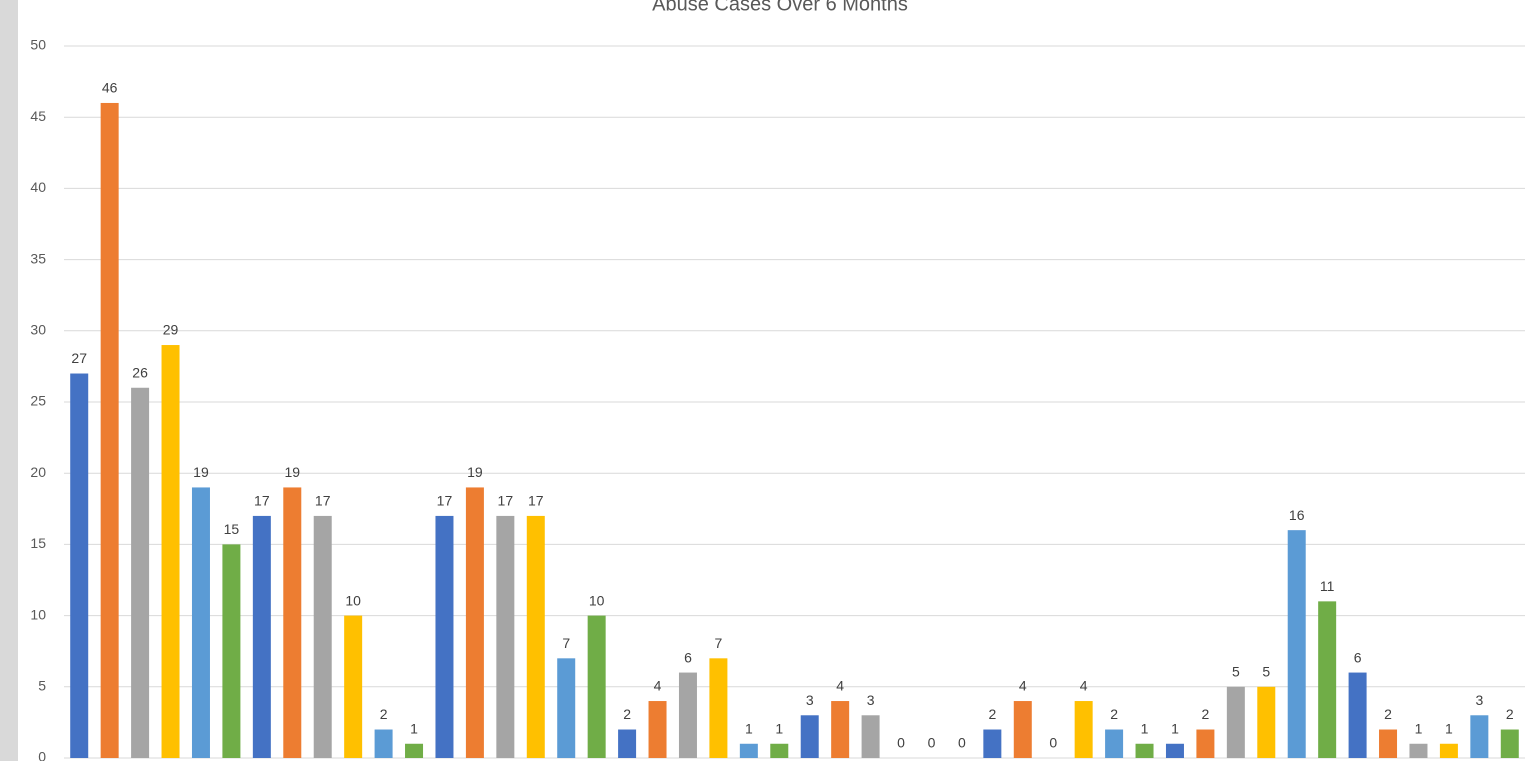  I want to click on y-tick-label: 30, so click(38, 330).